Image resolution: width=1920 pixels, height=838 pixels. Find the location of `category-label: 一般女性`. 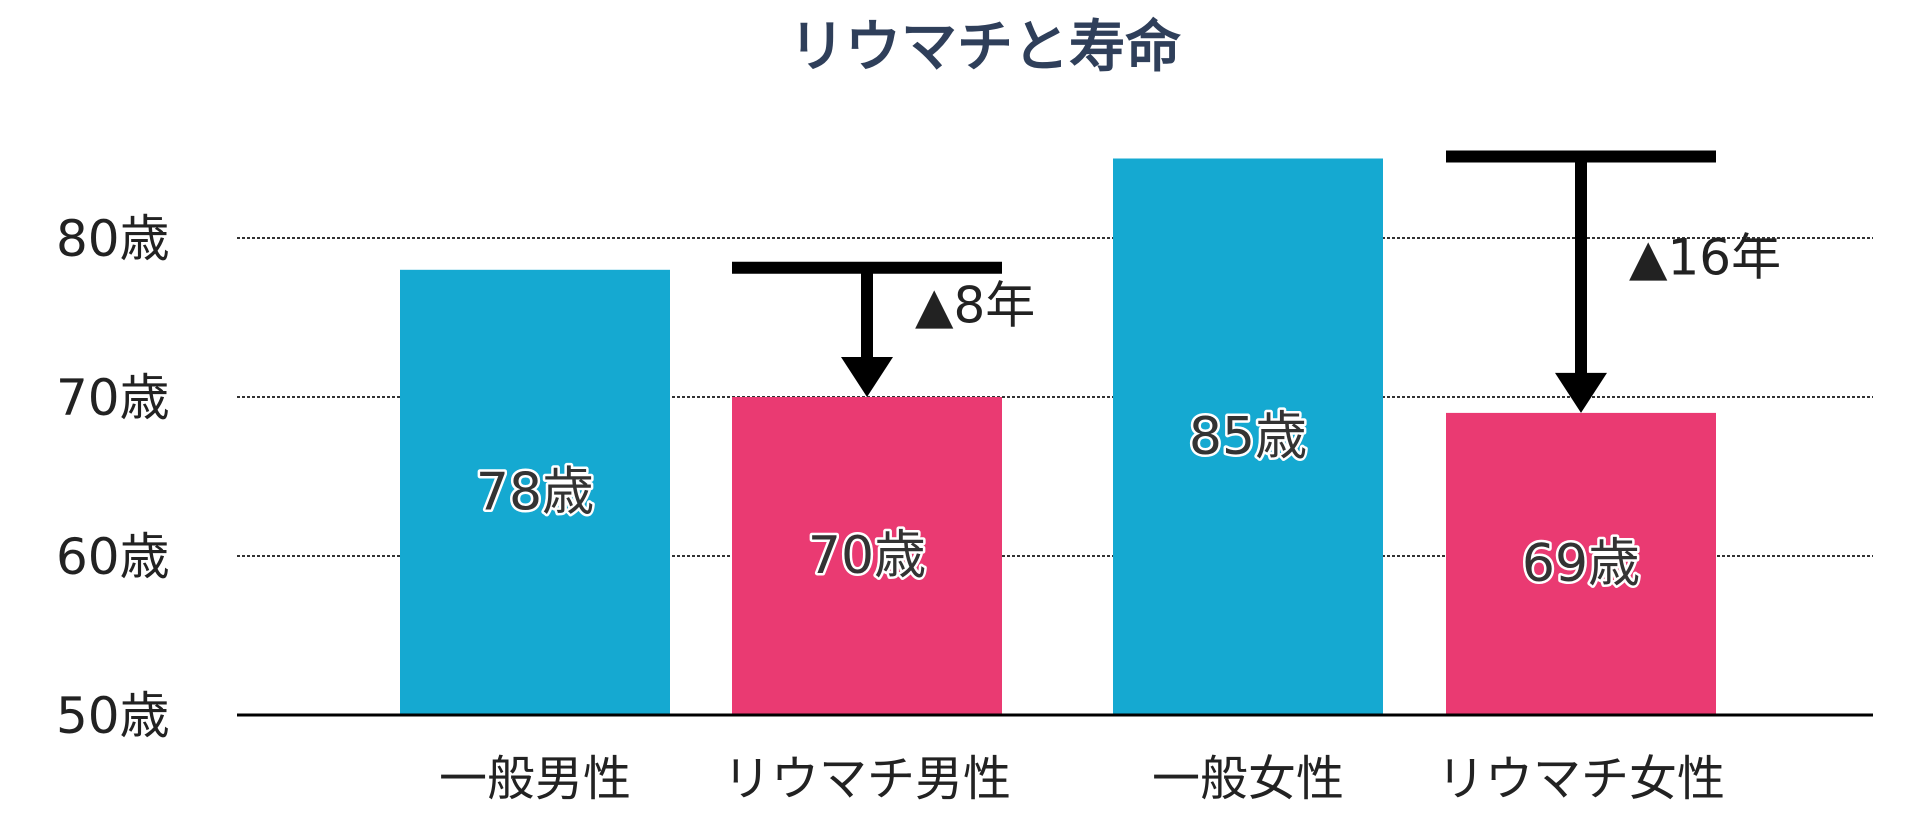

category-label: 一般女性 is located at coordinates (1248, 779).